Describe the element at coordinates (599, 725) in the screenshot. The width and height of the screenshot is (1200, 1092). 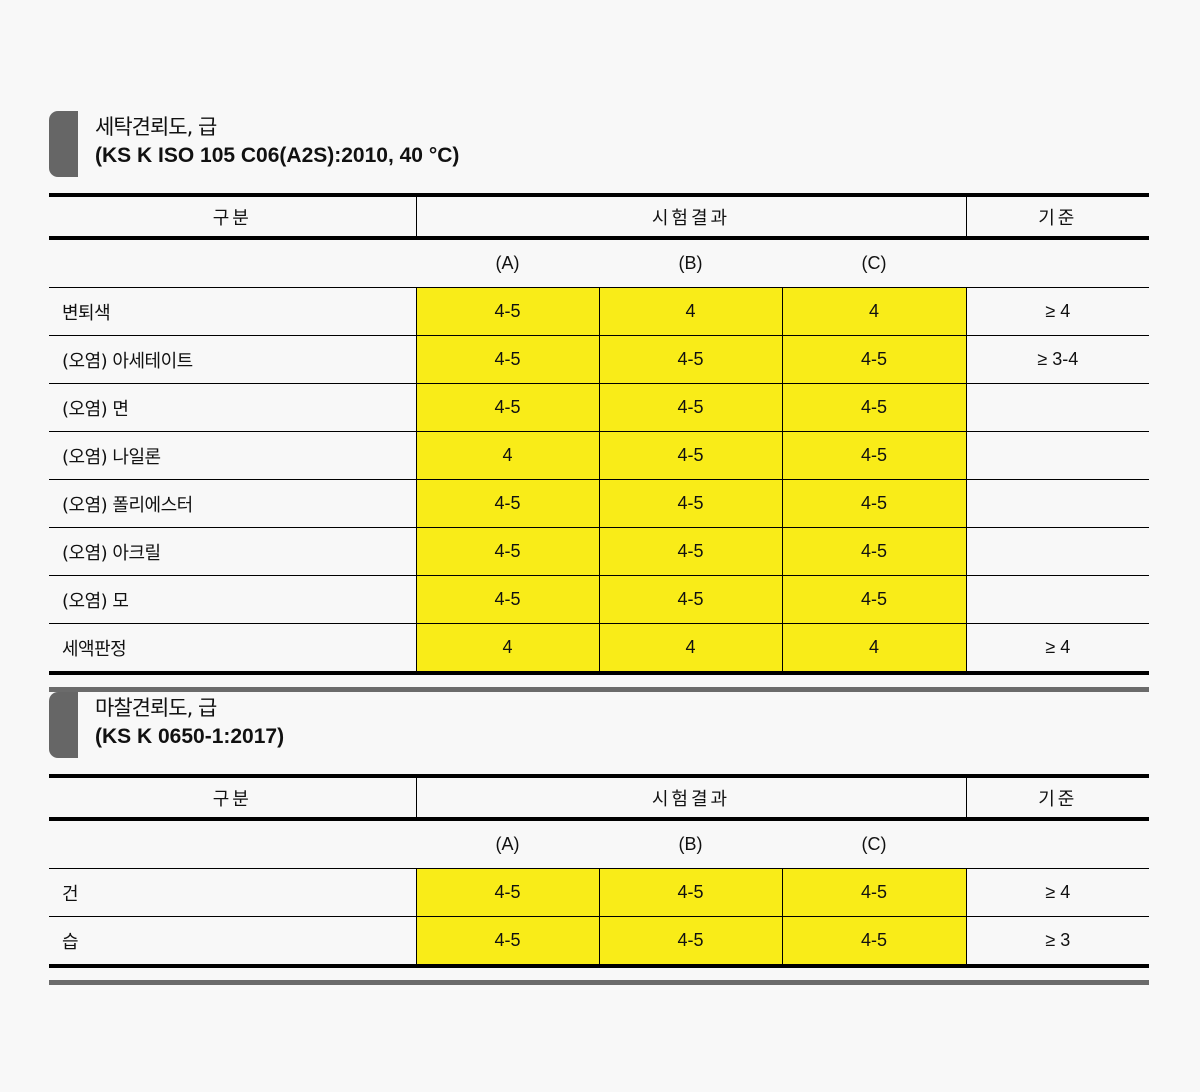
I see `section-title: 마찰견뢰도, 급 (KS K 0650-1:2017)` at that location.